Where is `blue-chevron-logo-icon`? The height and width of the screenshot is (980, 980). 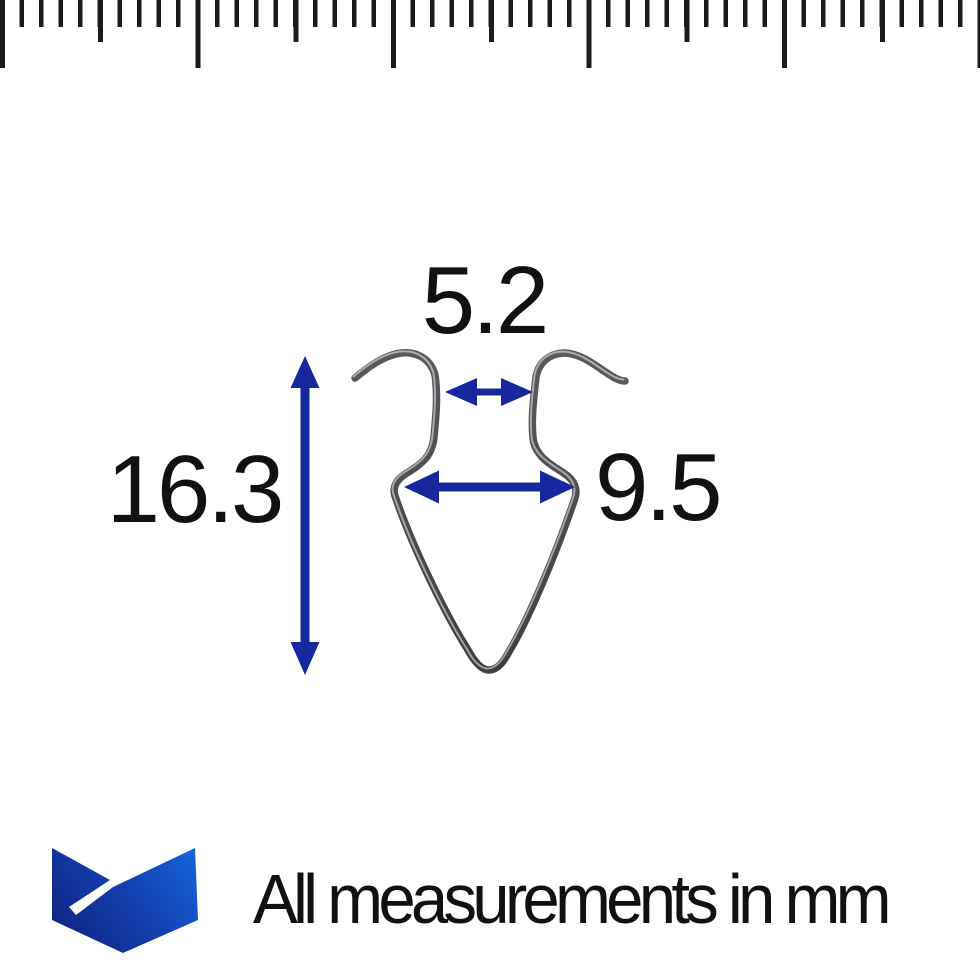 blue-chevron-logo-icon is located at coordinates (125, 900).